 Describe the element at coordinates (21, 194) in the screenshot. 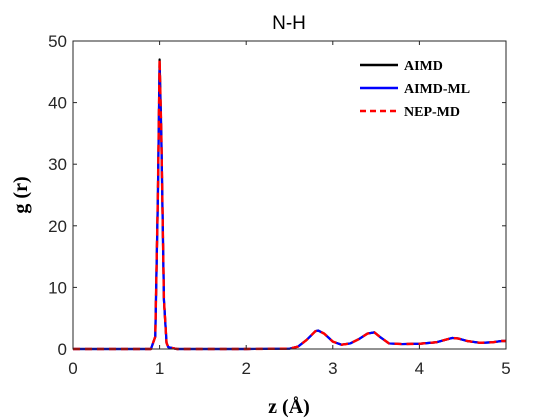

I see `y-axis-label: g (r)` at that location.